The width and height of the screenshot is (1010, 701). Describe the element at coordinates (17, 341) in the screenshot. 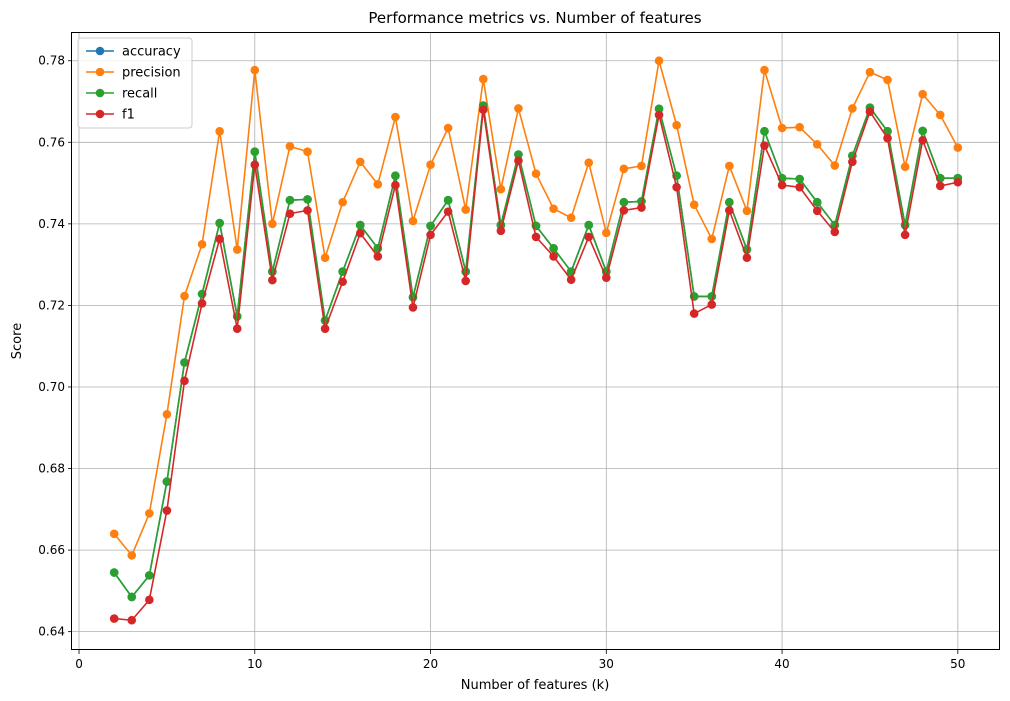

I see `y-axis-label: Score` at that location.